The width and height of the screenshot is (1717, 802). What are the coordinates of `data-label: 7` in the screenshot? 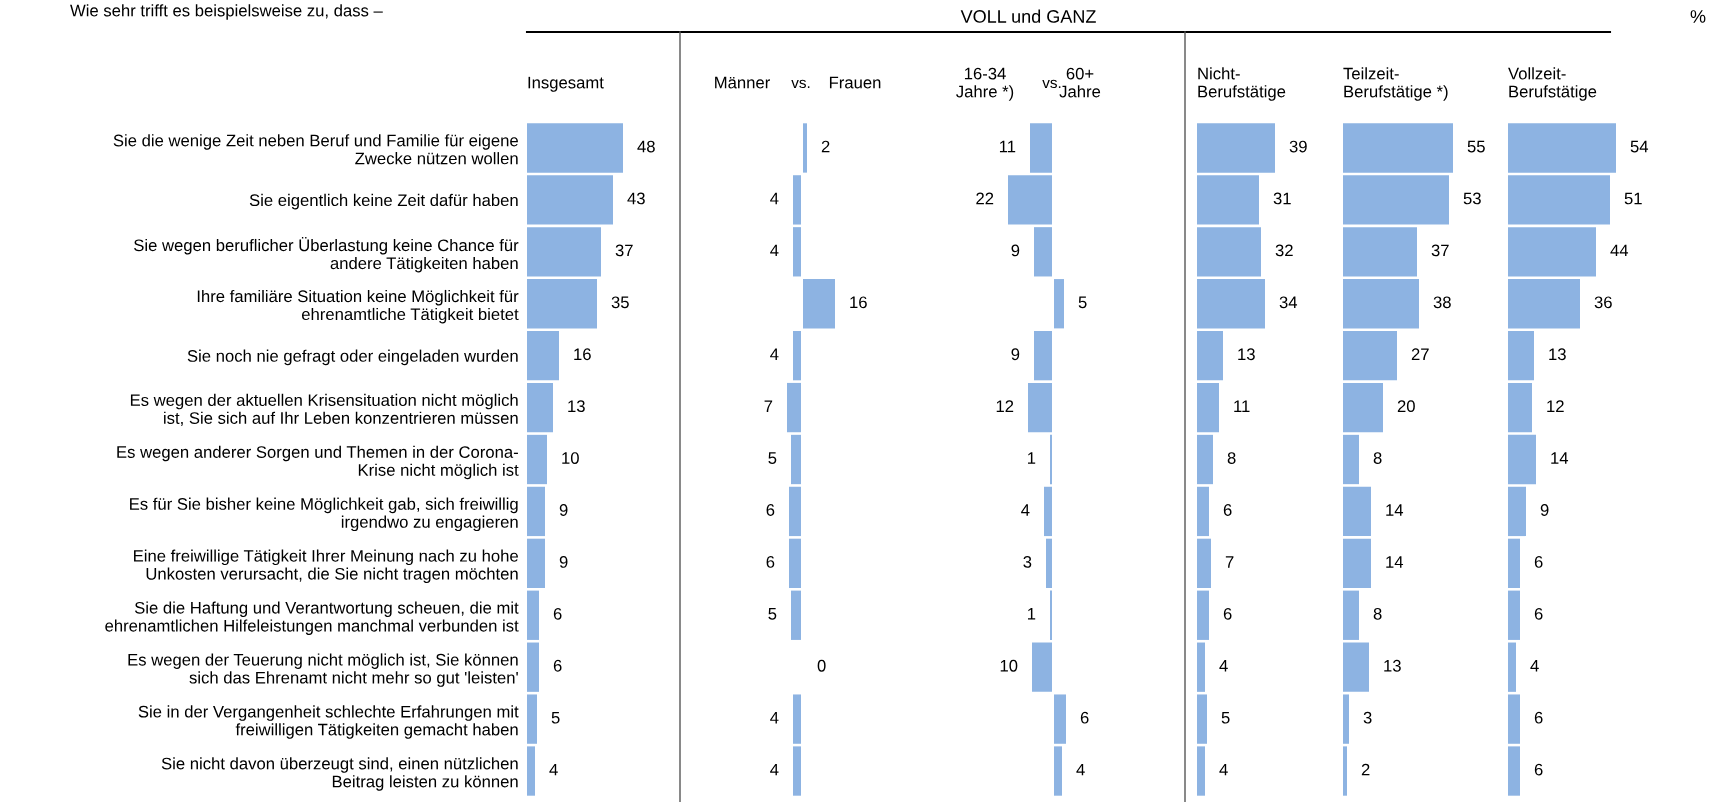 It's located at (768, 406).